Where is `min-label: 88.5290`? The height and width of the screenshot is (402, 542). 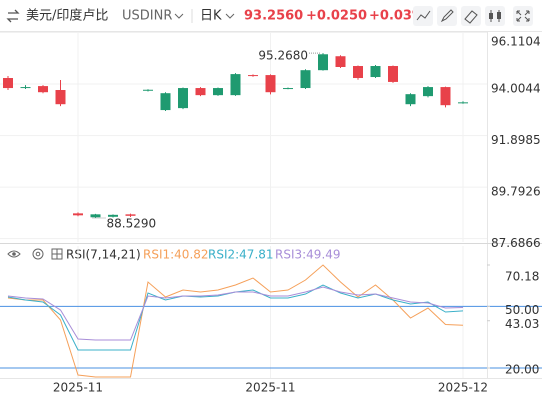
min-label: 88.5290 is located at coordinates (132, 224).